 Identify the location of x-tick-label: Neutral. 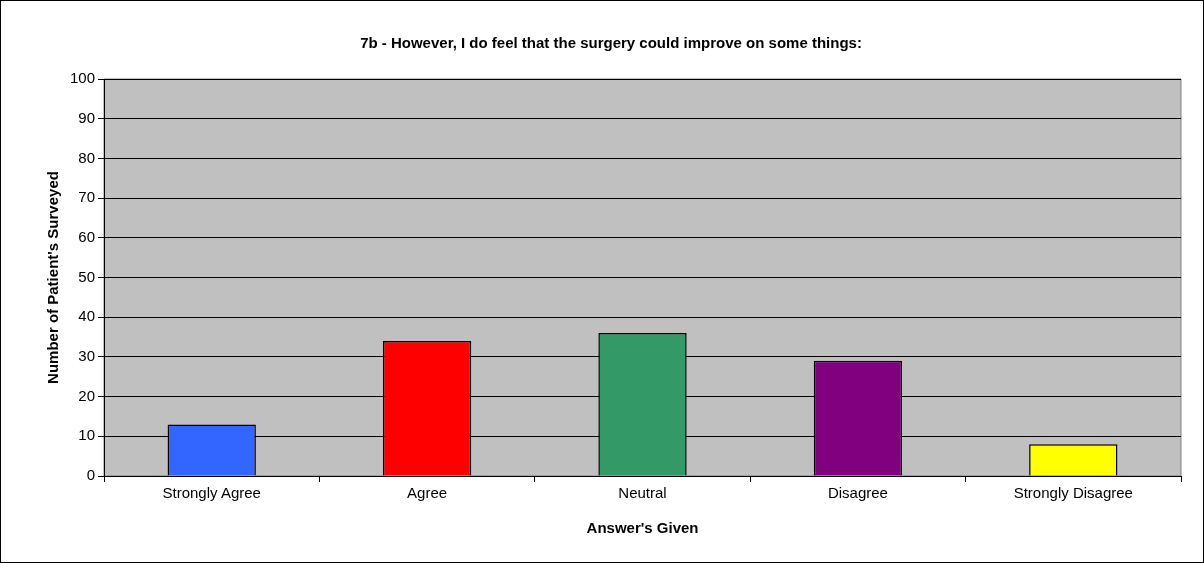
(642, 493).